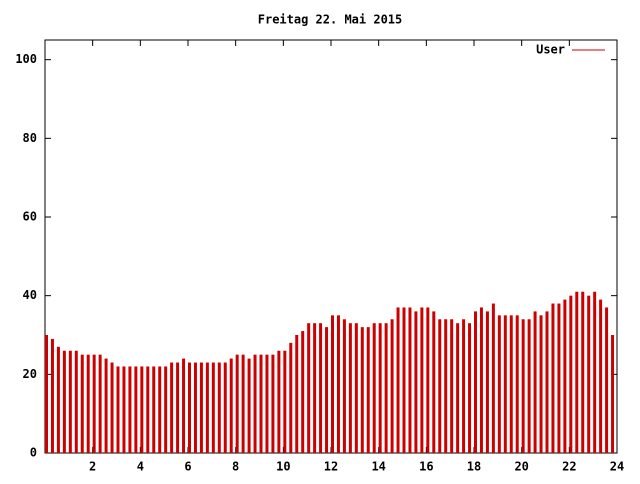 This screenshot has height=484, width=640. I want to click on x-tick-label: 4, so click(140, 467).